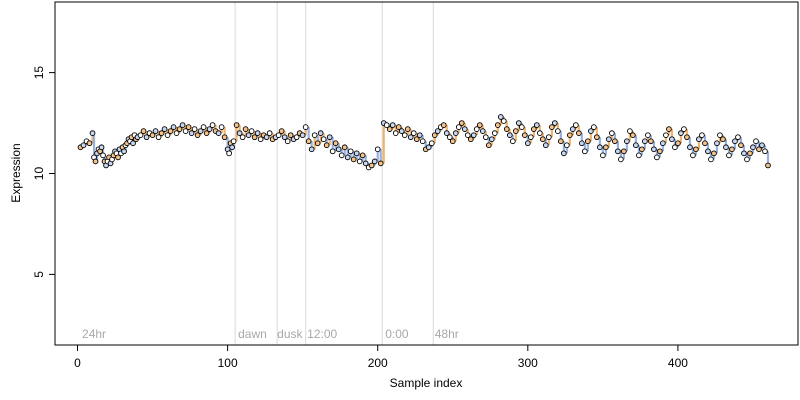 Image resolution: width=800 pixels, height=400 pixels. Describe the element at coordinates (94, 334) in the screenshot. I see `region-label: 24hr` at that location.